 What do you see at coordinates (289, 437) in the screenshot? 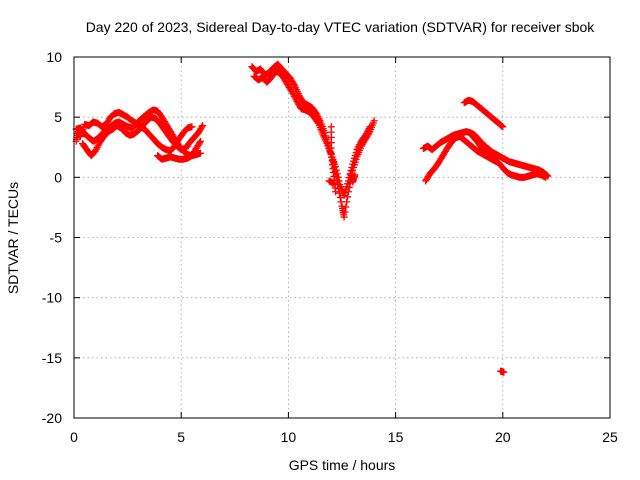
I see `x-tick-label: 10` at bounding box center [289, 437].